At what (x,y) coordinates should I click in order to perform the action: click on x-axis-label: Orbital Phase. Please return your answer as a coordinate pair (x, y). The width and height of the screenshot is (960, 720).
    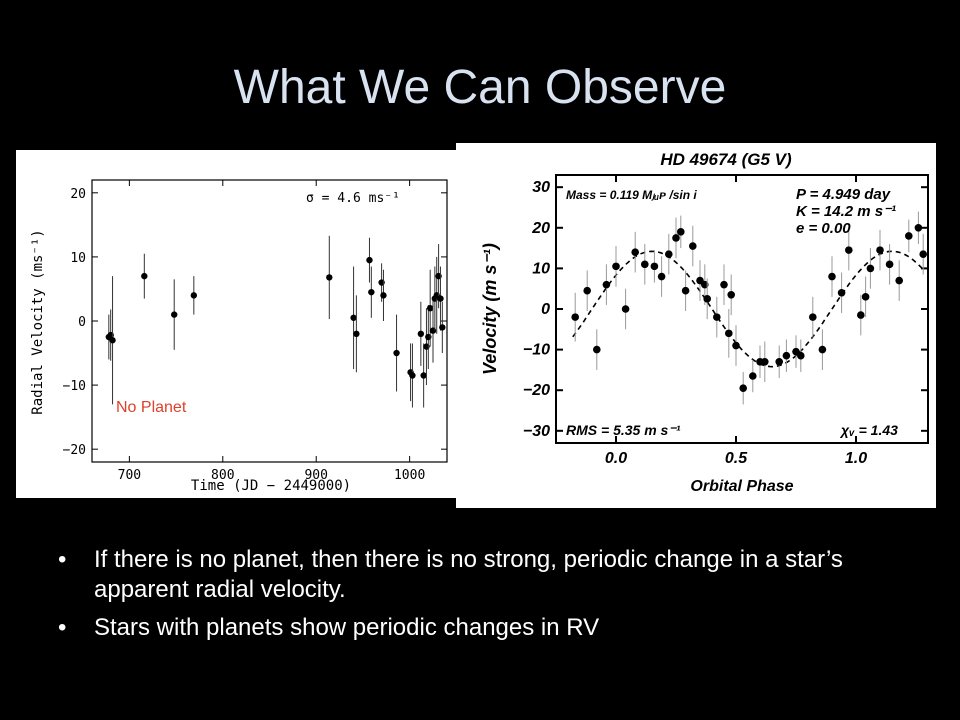
    Looking at the image, I should click on (741, 486).